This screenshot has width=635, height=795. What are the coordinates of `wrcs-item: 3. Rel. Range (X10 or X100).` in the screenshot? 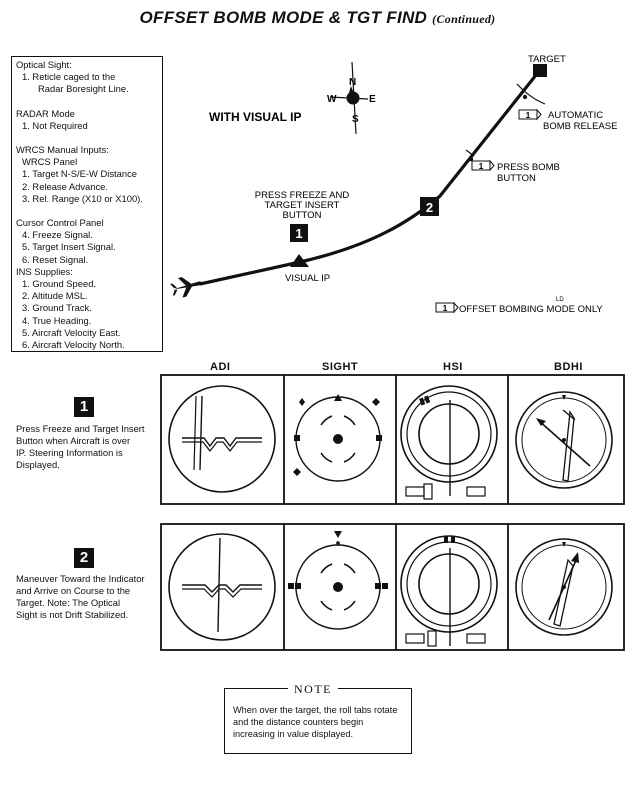 It's located at (82, 198).